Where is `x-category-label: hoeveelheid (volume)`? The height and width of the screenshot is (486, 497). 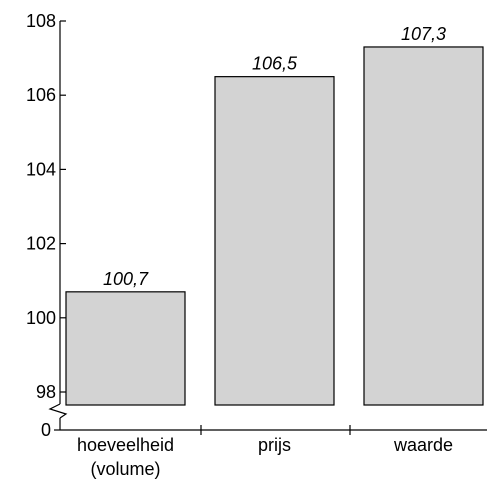
x-category-label: hoeveelheid (volume) is located at coordinates (125, 457).